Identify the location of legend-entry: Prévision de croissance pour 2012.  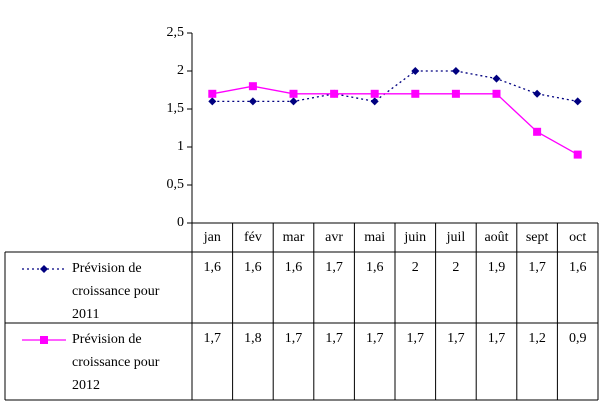
(116, 362).